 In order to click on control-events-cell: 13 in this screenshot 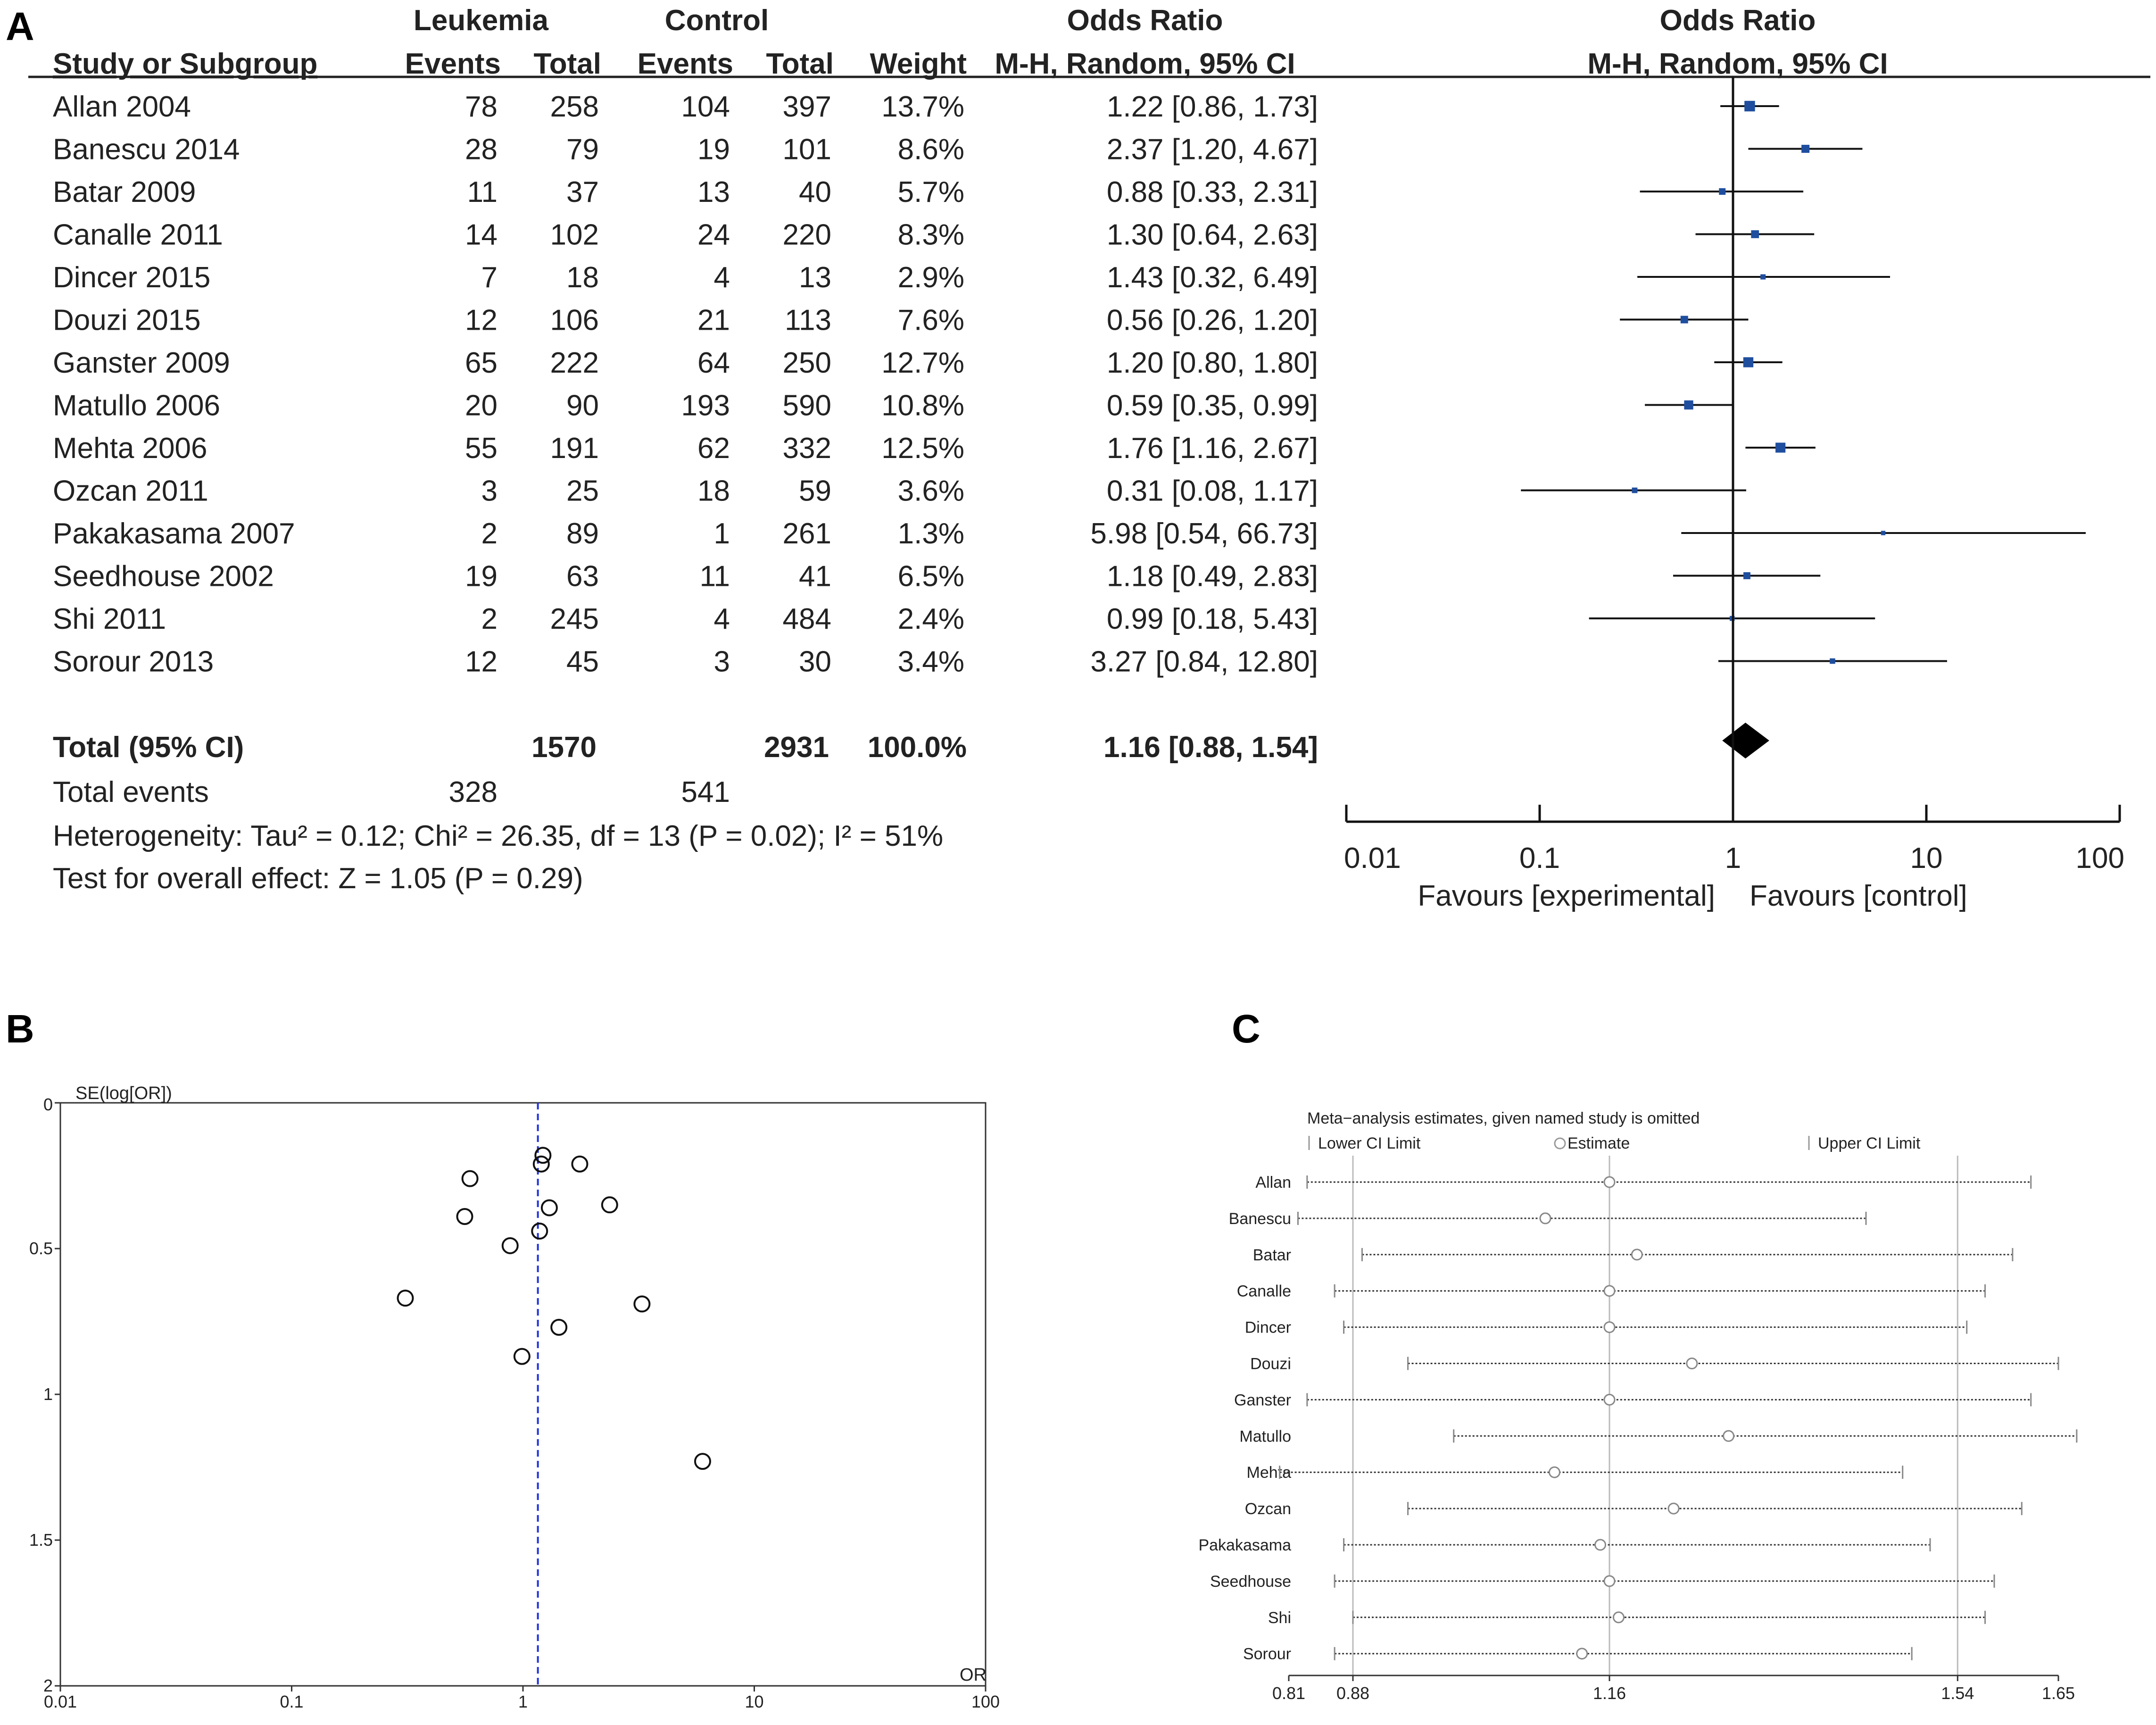, I will do `click(714, 192)`.